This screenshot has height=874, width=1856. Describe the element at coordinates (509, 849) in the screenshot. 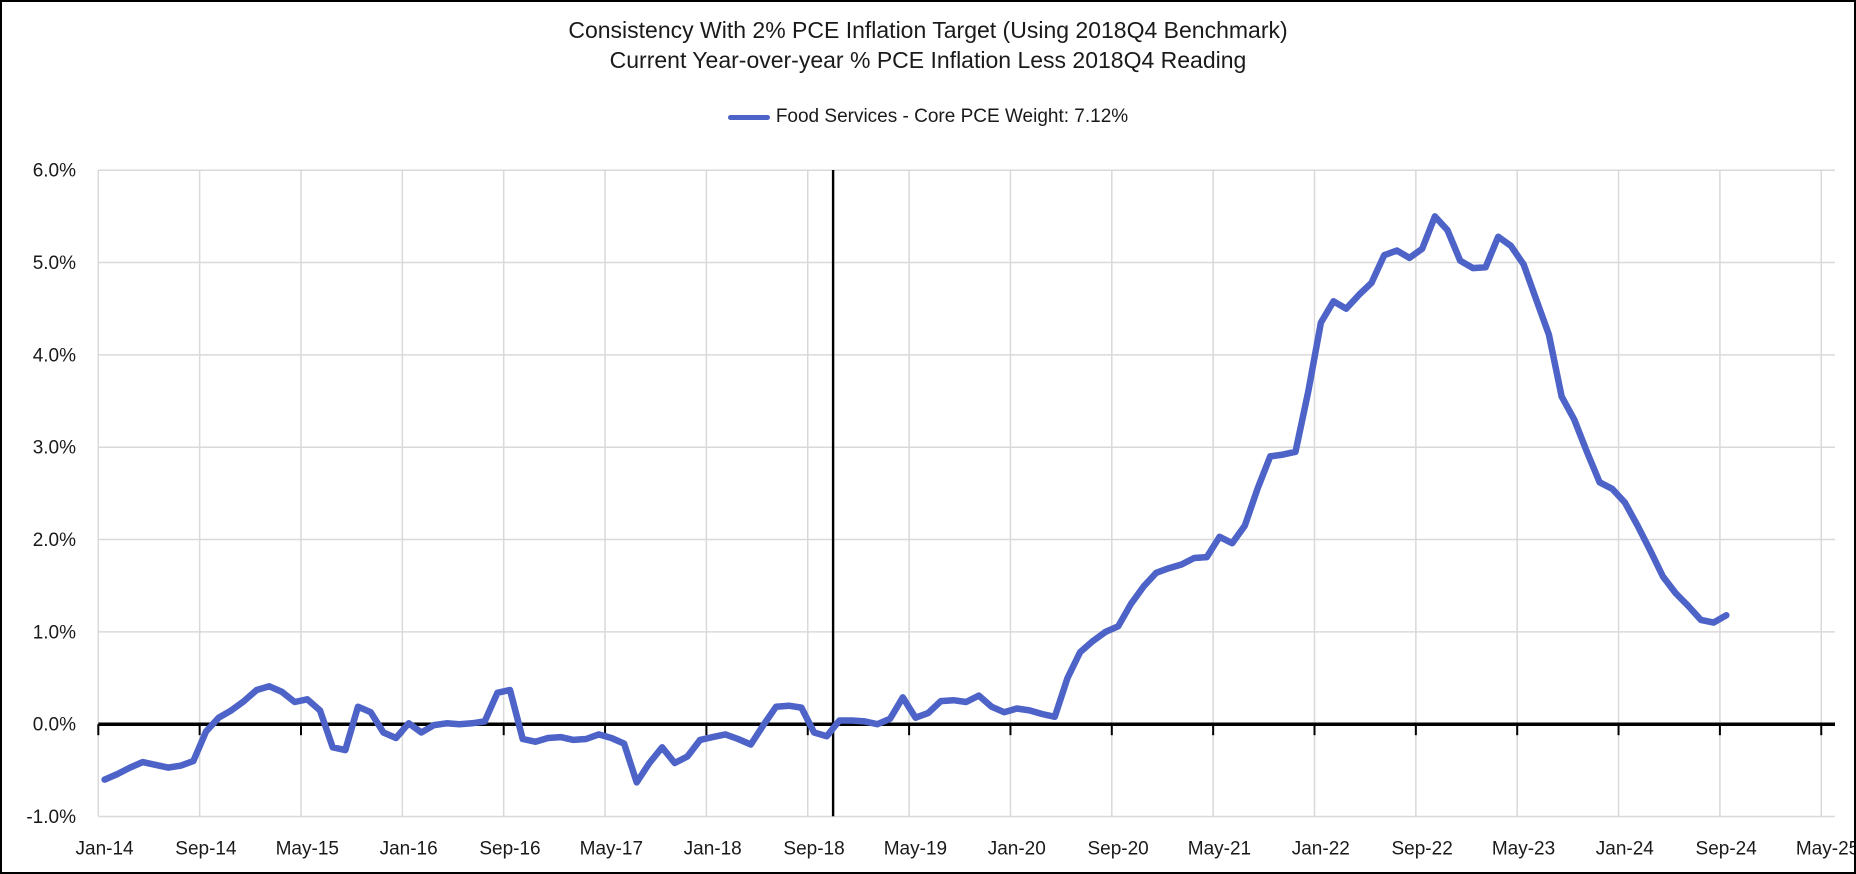

I see `x-tick-label: Sep-16` at that location.